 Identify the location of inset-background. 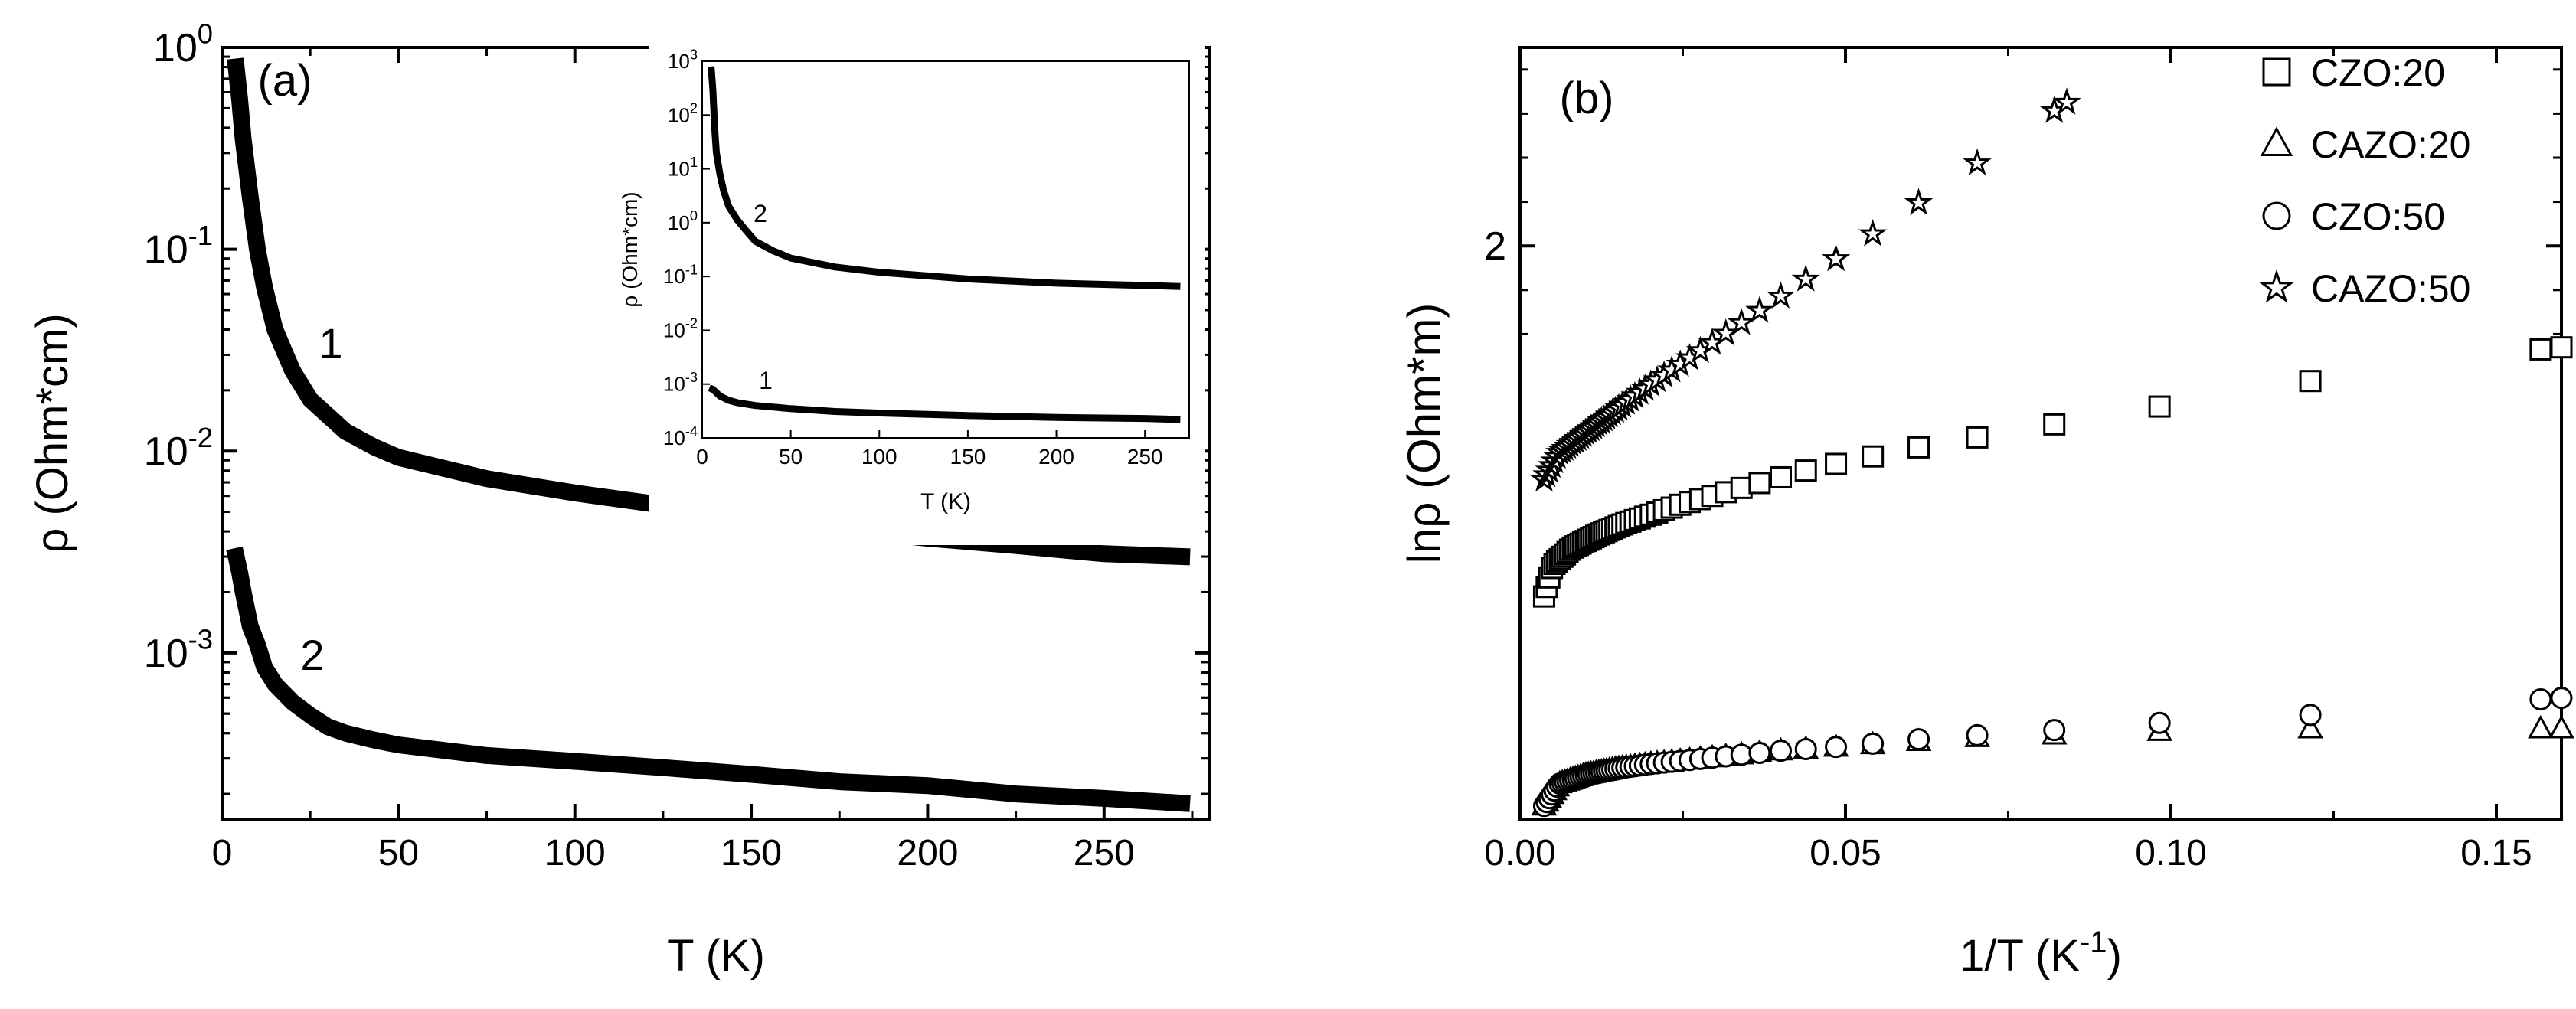
(927, 296).